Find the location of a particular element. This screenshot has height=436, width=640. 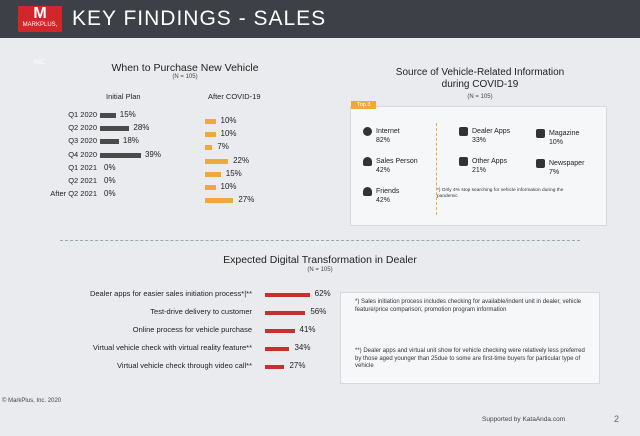

source-item-label: Friends is located at coordinates (388, 191).